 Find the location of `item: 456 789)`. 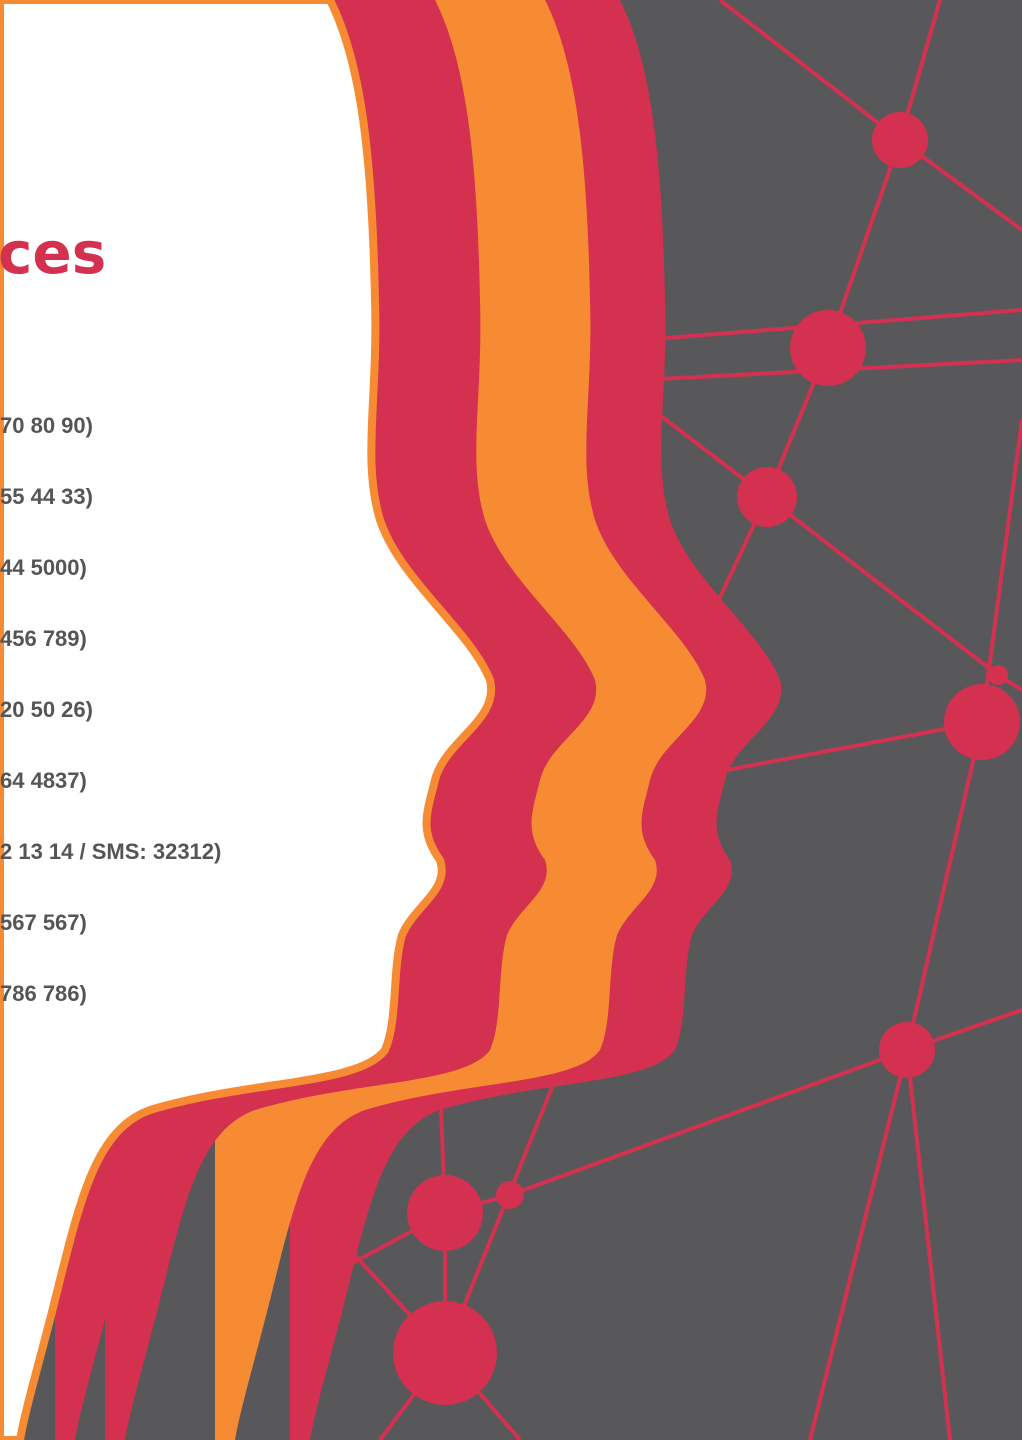

item: 456 789) is located at coordinates (43, 638).